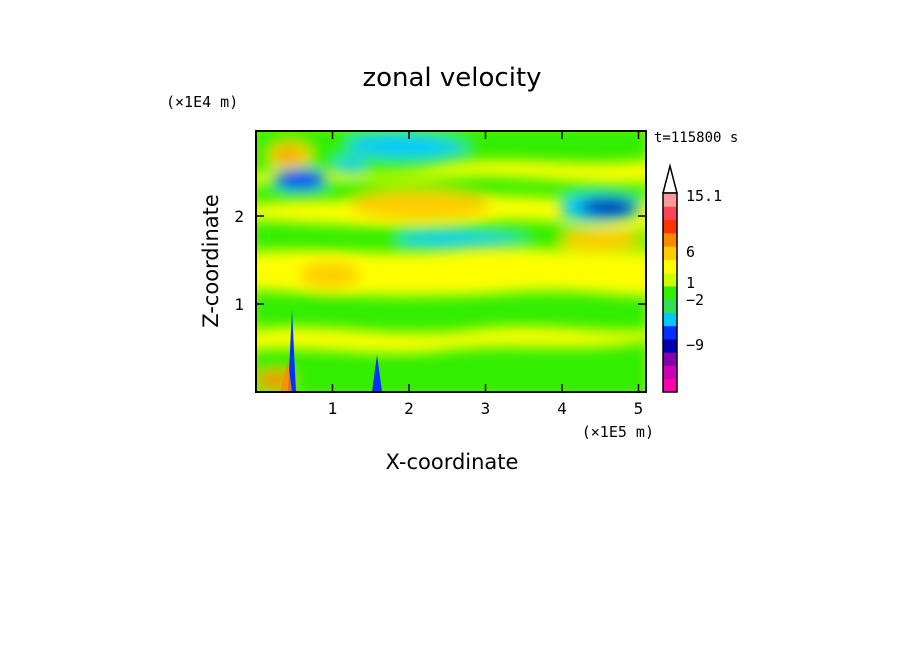 Image resolution: width=904 pixels, height=654 pixels. Describe the element at coordinates (239, 304) in the screenshot. I see `y-tick-label: 1` at that location.